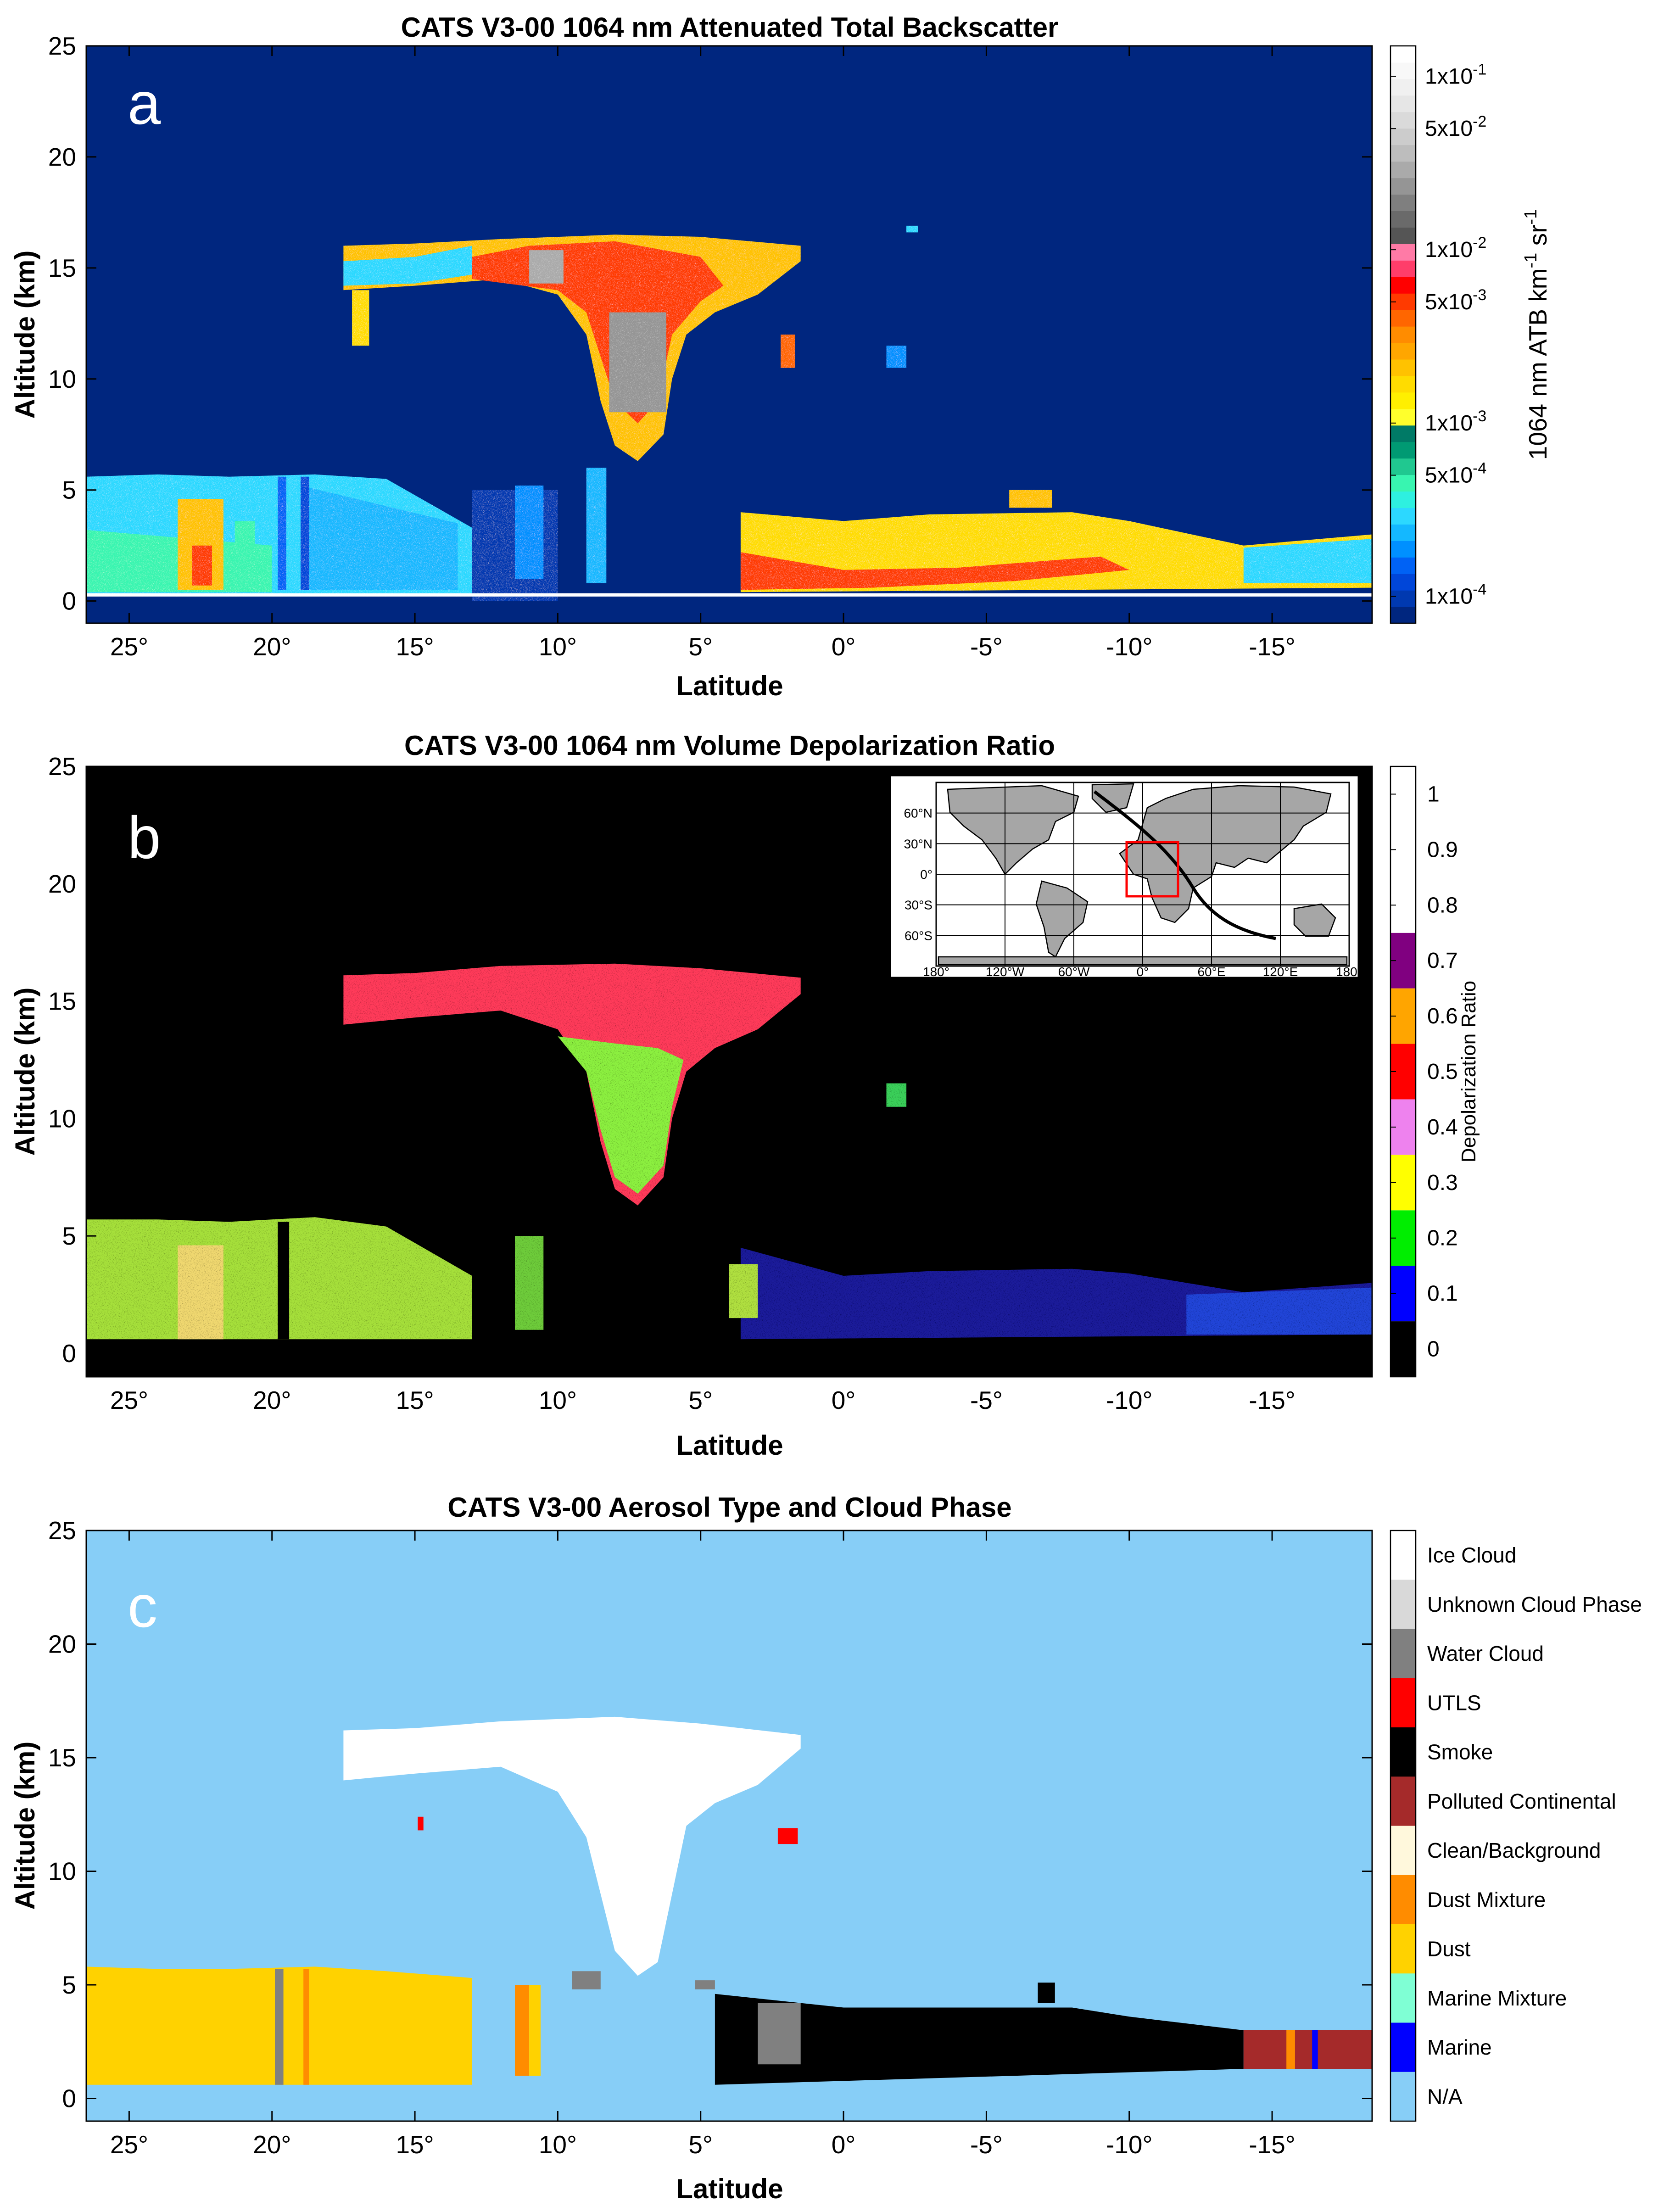 The height and width of the screenshot is (2212, 1664). Describe the element at coordinates (279, 2027) in the screenshot. I see `water-cloud-column` at that location.